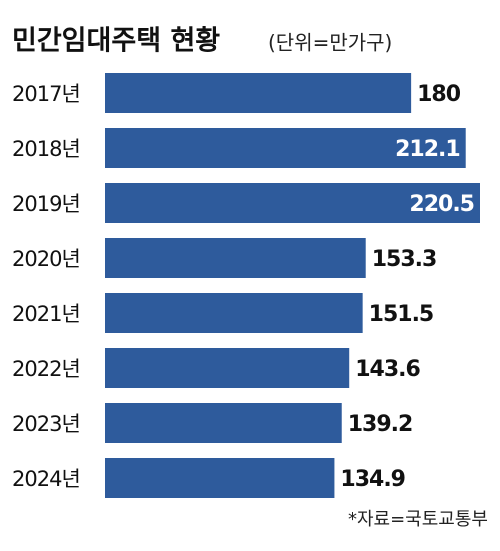  Describe the element at coordinates (46, 149) in the screenshot. I see `y-tick-label: 2018년` at that location.